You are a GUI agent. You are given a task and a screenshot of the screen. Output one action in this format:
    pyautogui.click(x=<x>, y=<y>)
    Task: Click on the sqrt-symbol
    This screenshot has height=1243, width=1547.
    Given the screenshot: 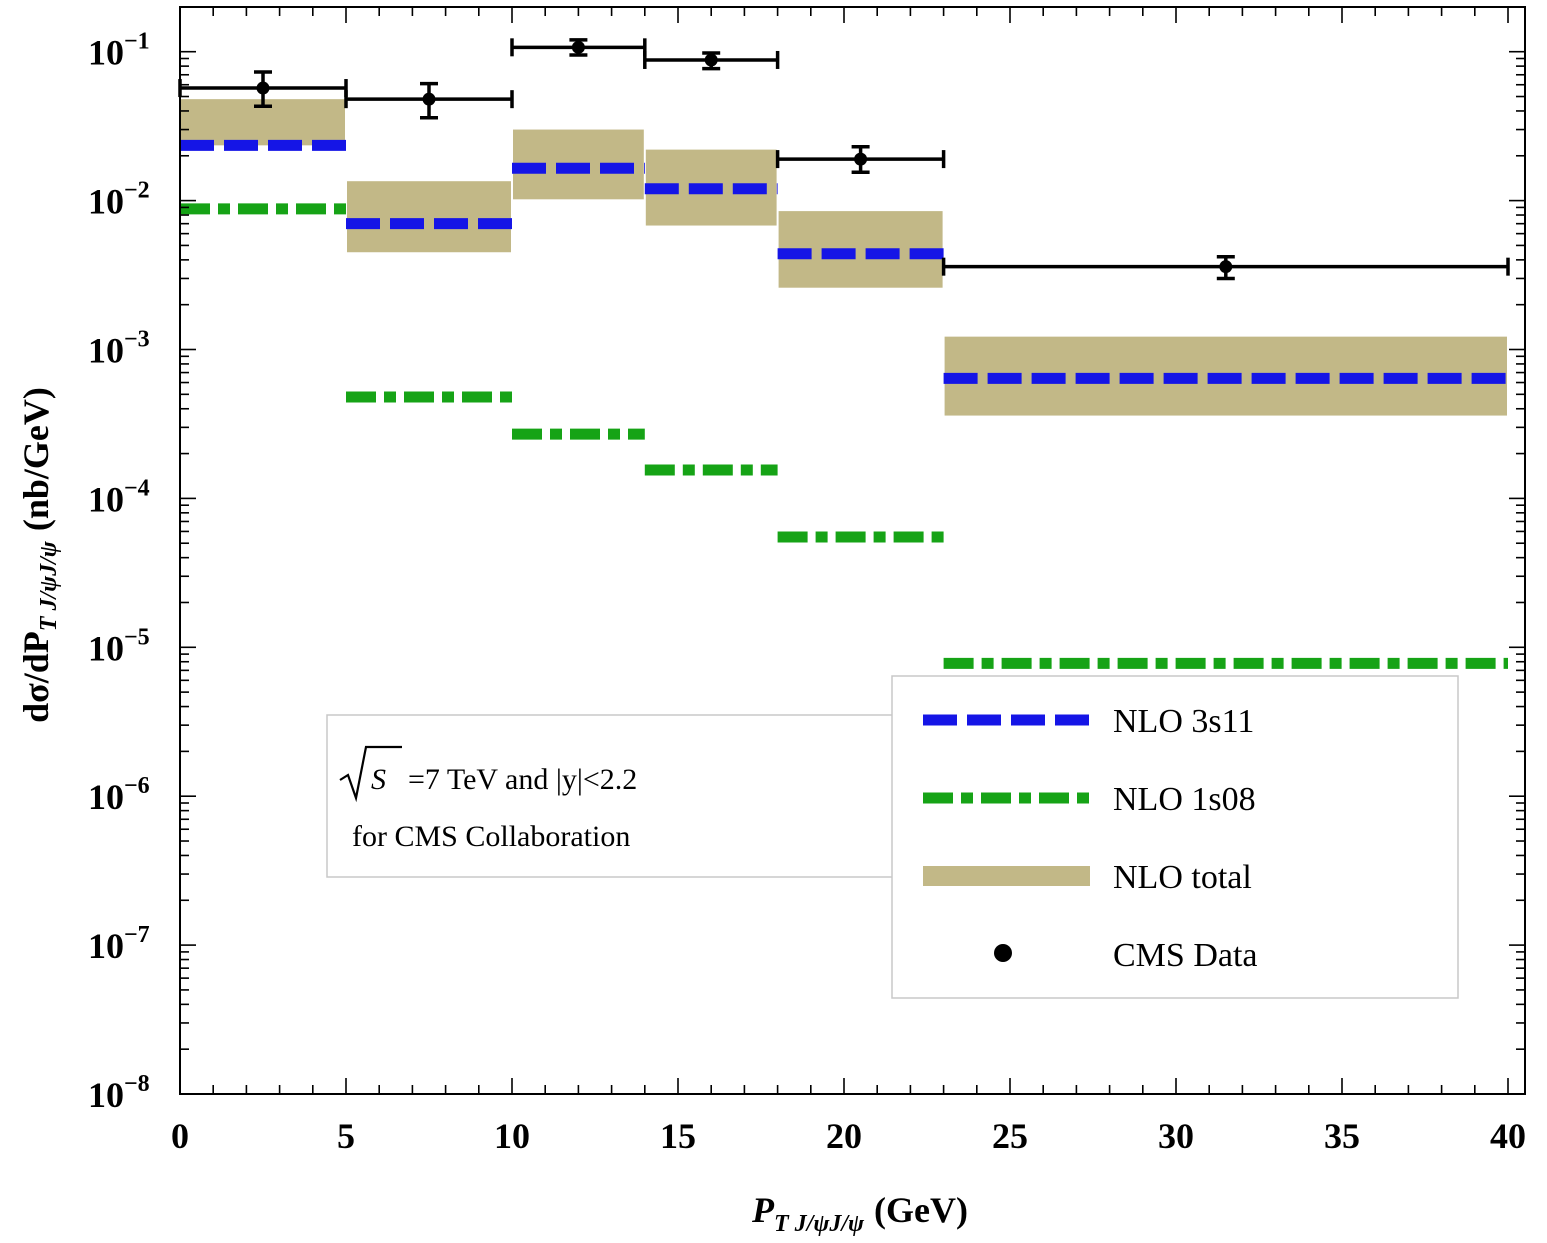 What is the action you would take?
    pyautogui.click(x=370, y=774)
    